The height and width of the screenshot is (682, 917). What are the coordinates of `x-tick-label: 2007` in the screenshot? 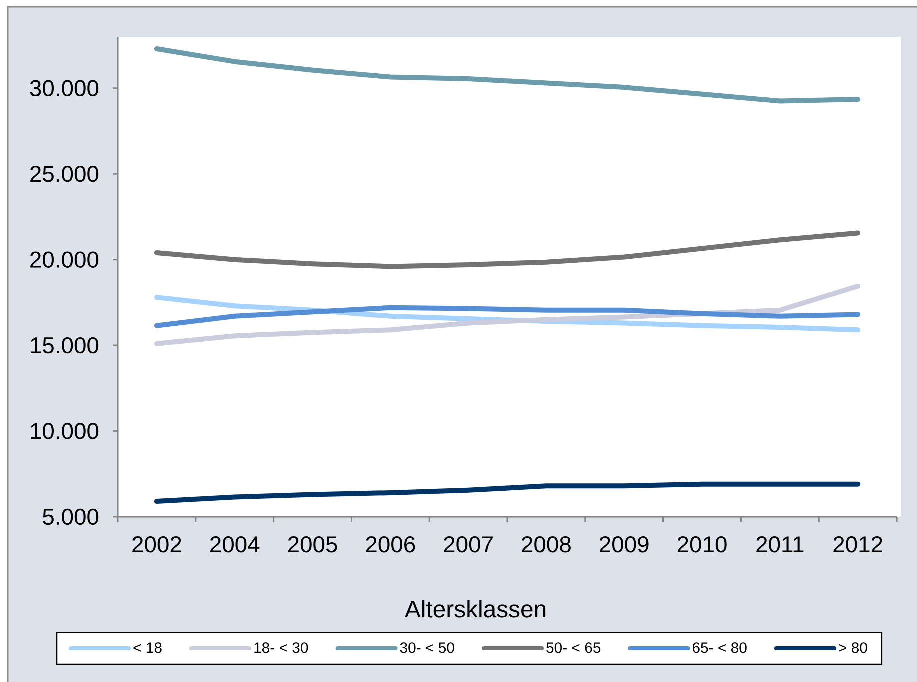 It's located at (468, 544).